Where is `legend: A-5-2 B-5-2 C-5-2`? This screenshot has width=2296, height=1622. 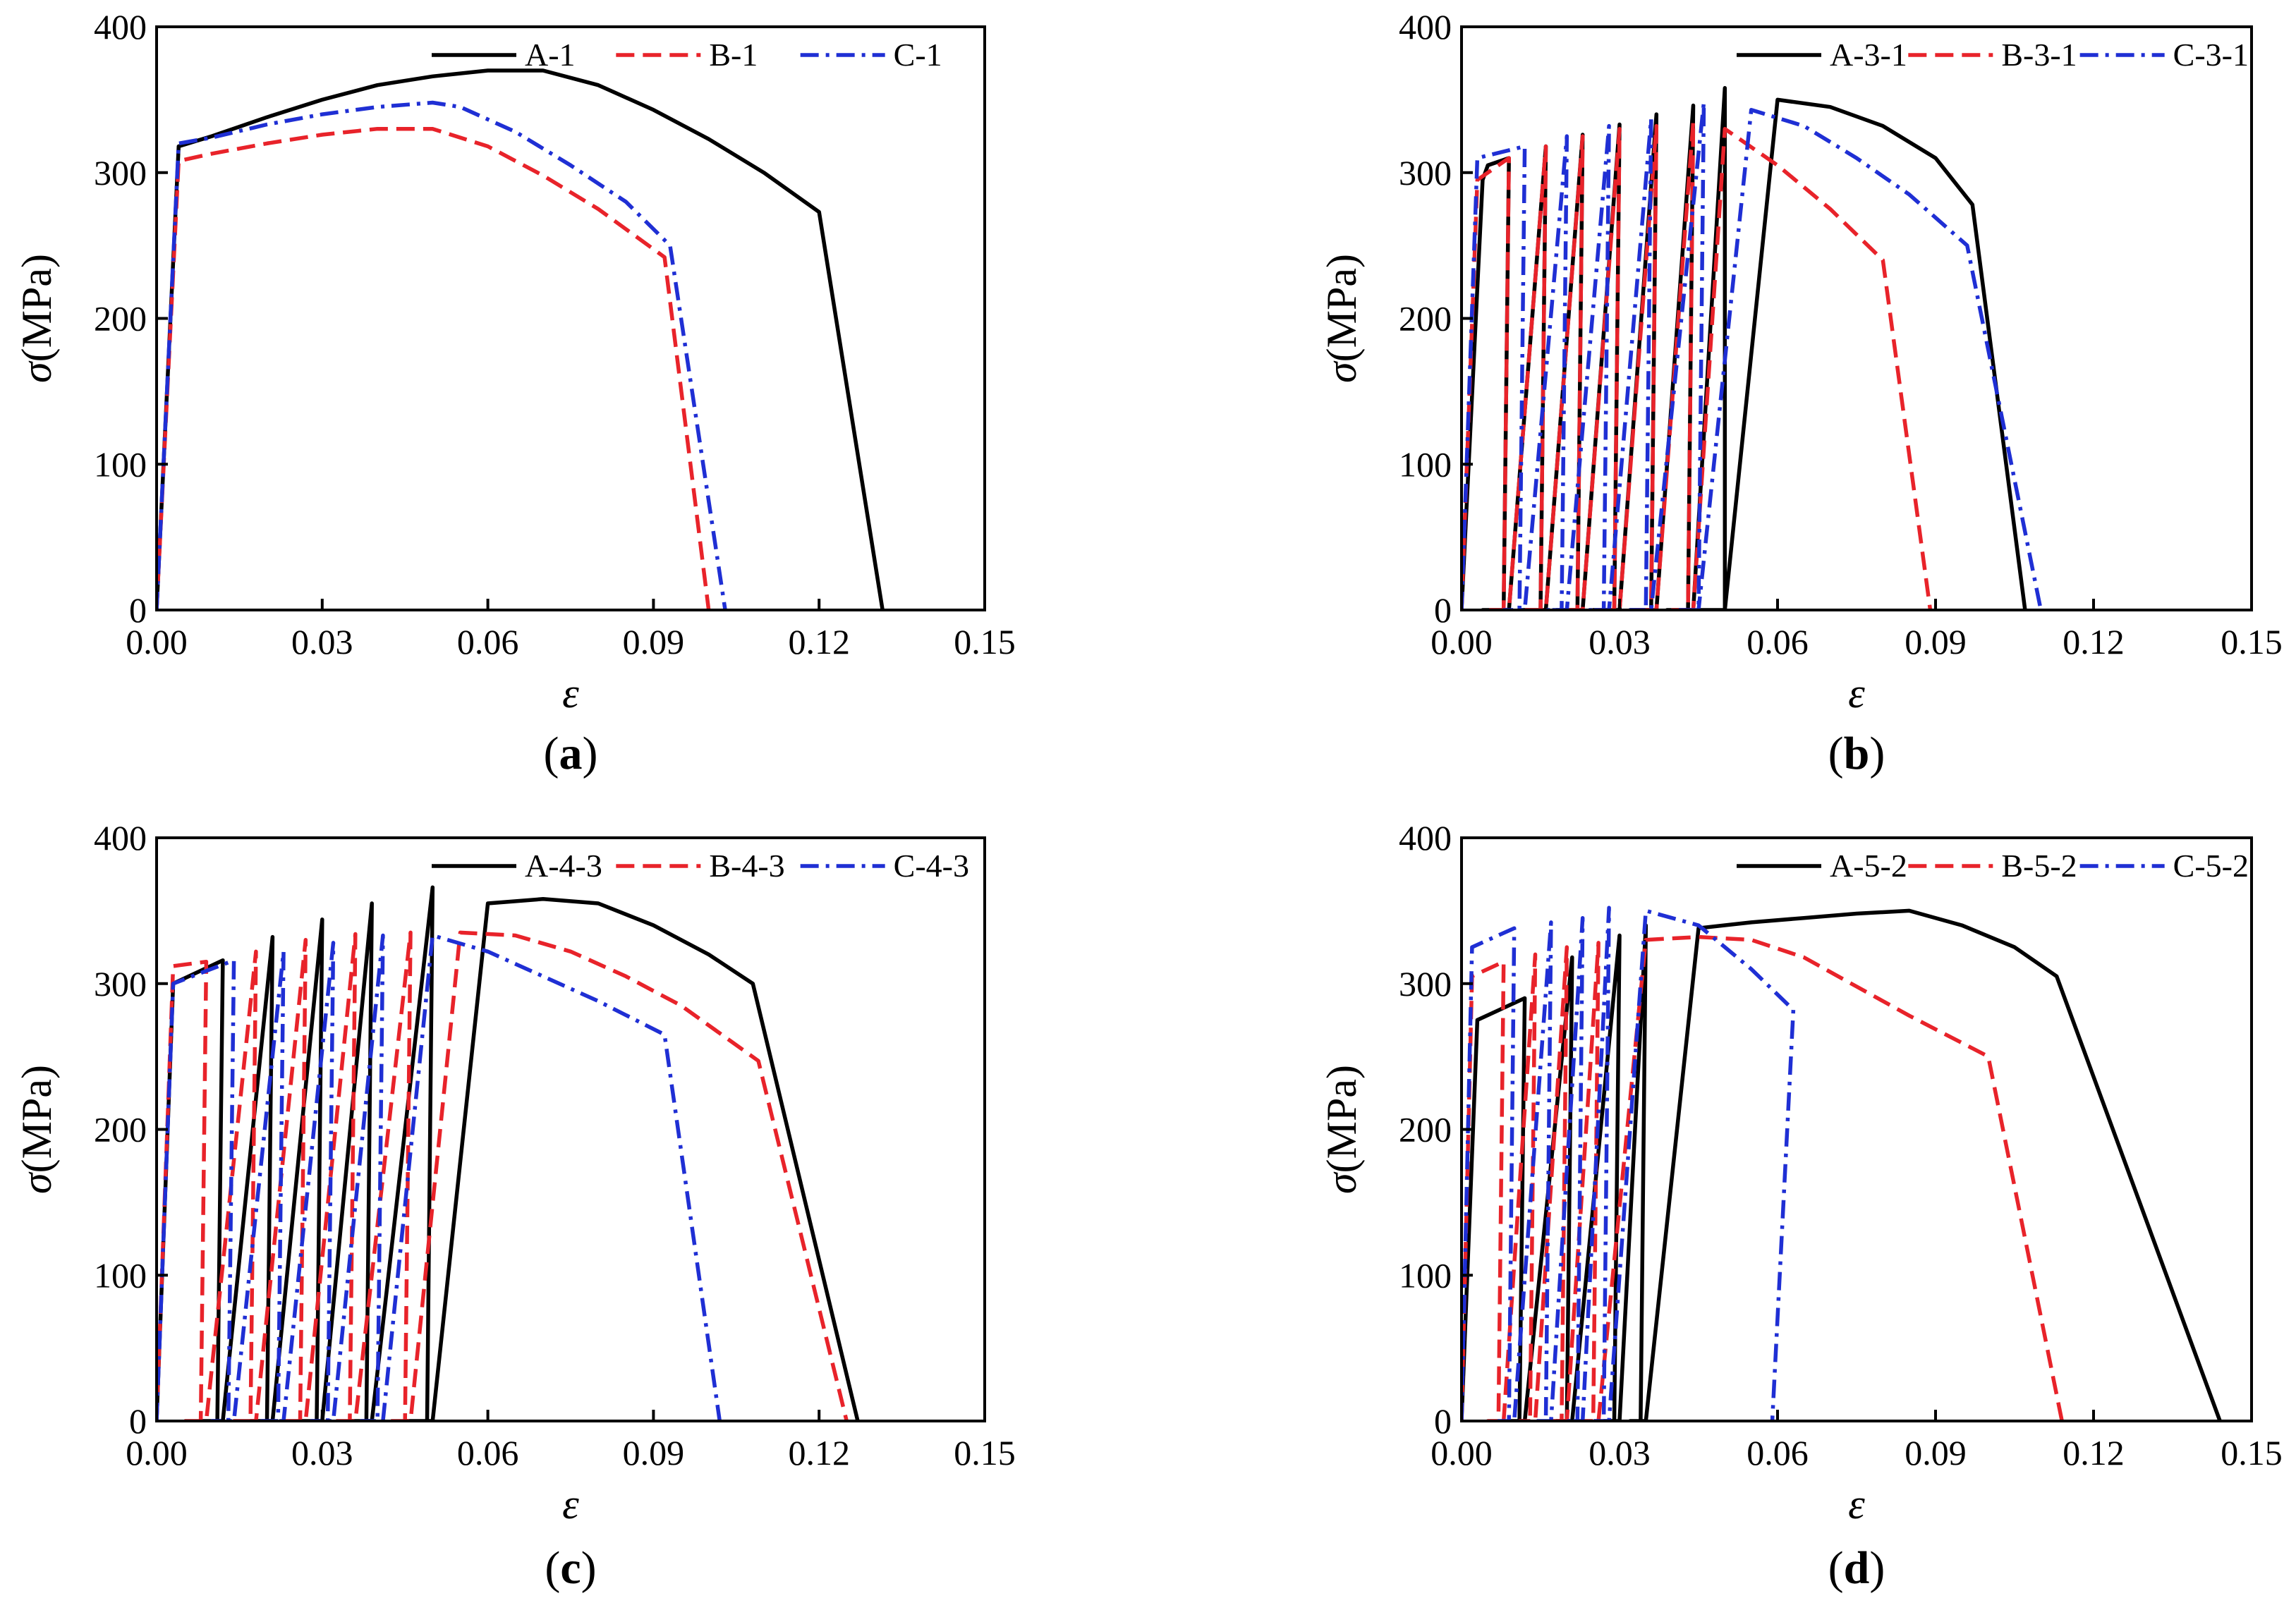
legend: A-5-2 B-5-2 C-5-2 is located at coordinates (1993, 866).